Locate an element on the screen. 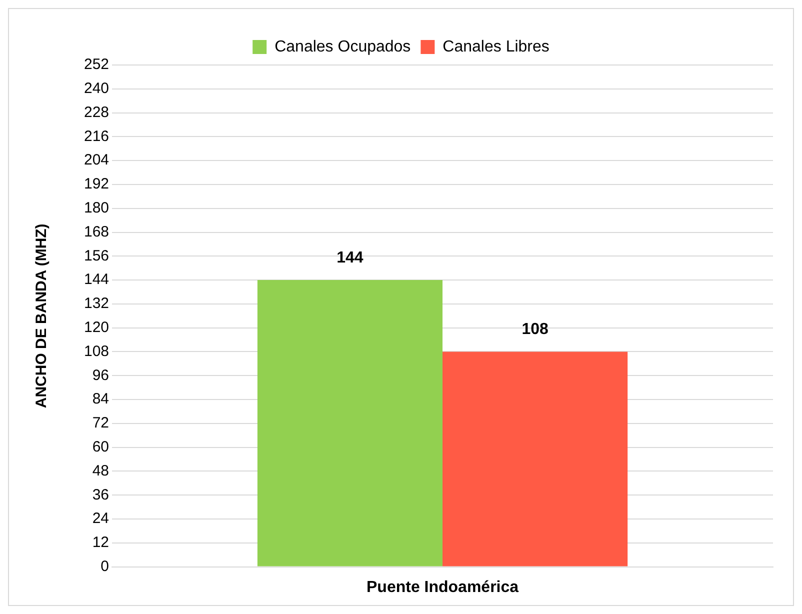 The width and height of the screenshot is (802, 614). y-tick-label: 96 is located at coordinates (101, 375).